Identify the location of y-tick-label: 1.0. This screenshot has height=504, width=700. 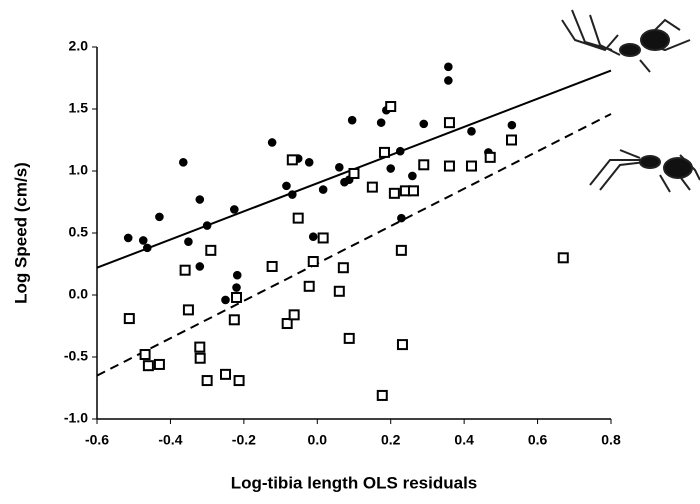
(79, 170).